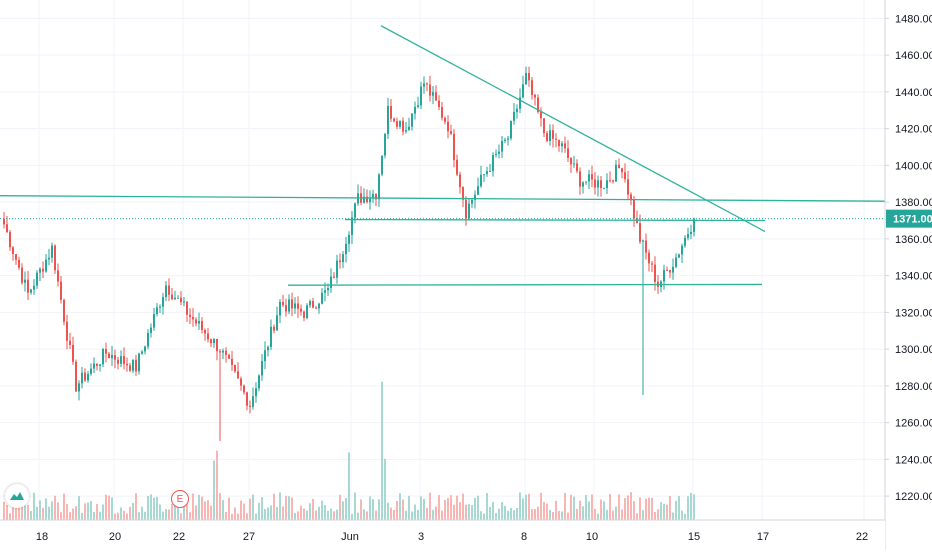 The width and height of the screenshot is (932, 555). What do you see at coordinates (180, 499) in the screenshot?
I see `earnings-badge: E` at bounding box center [180, 499].